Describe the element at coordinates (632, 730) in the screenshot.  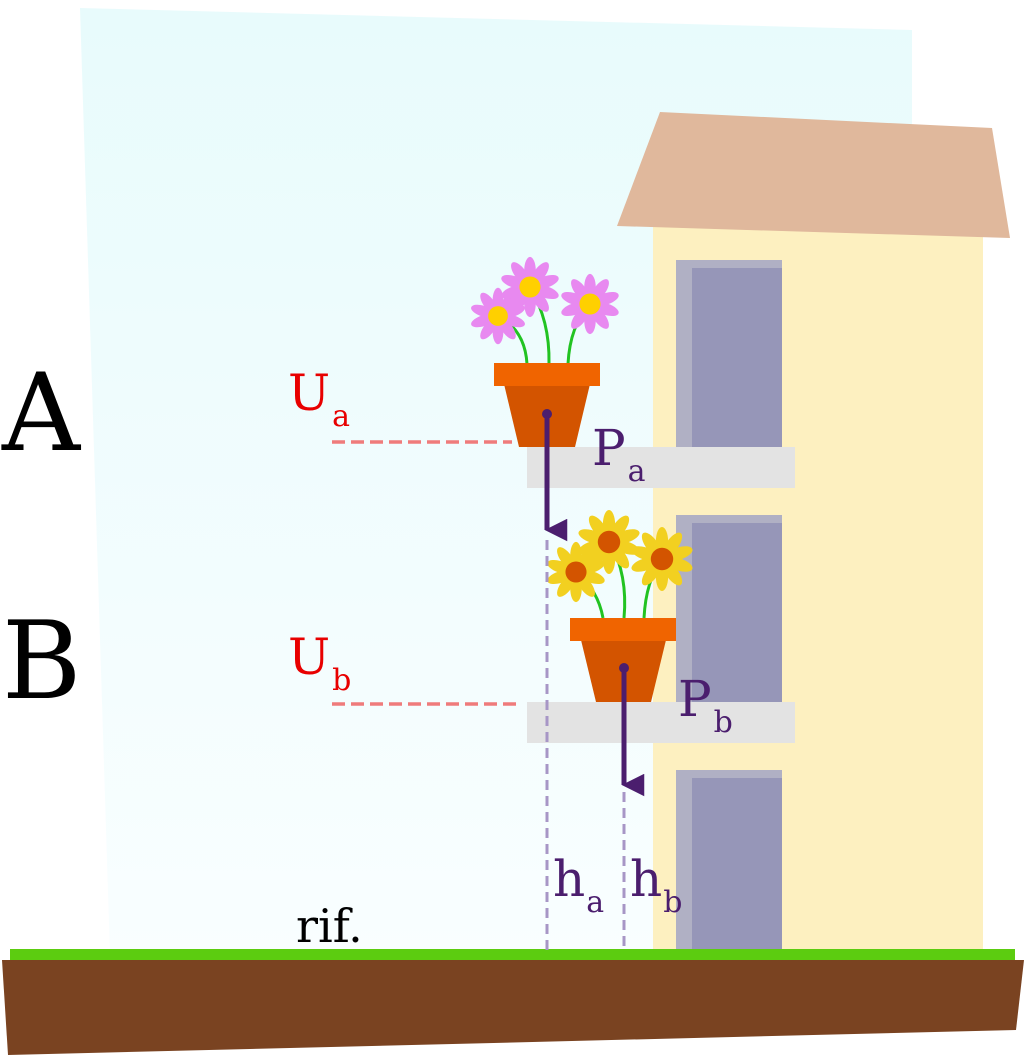
I see `weight-vector-b` at that location.